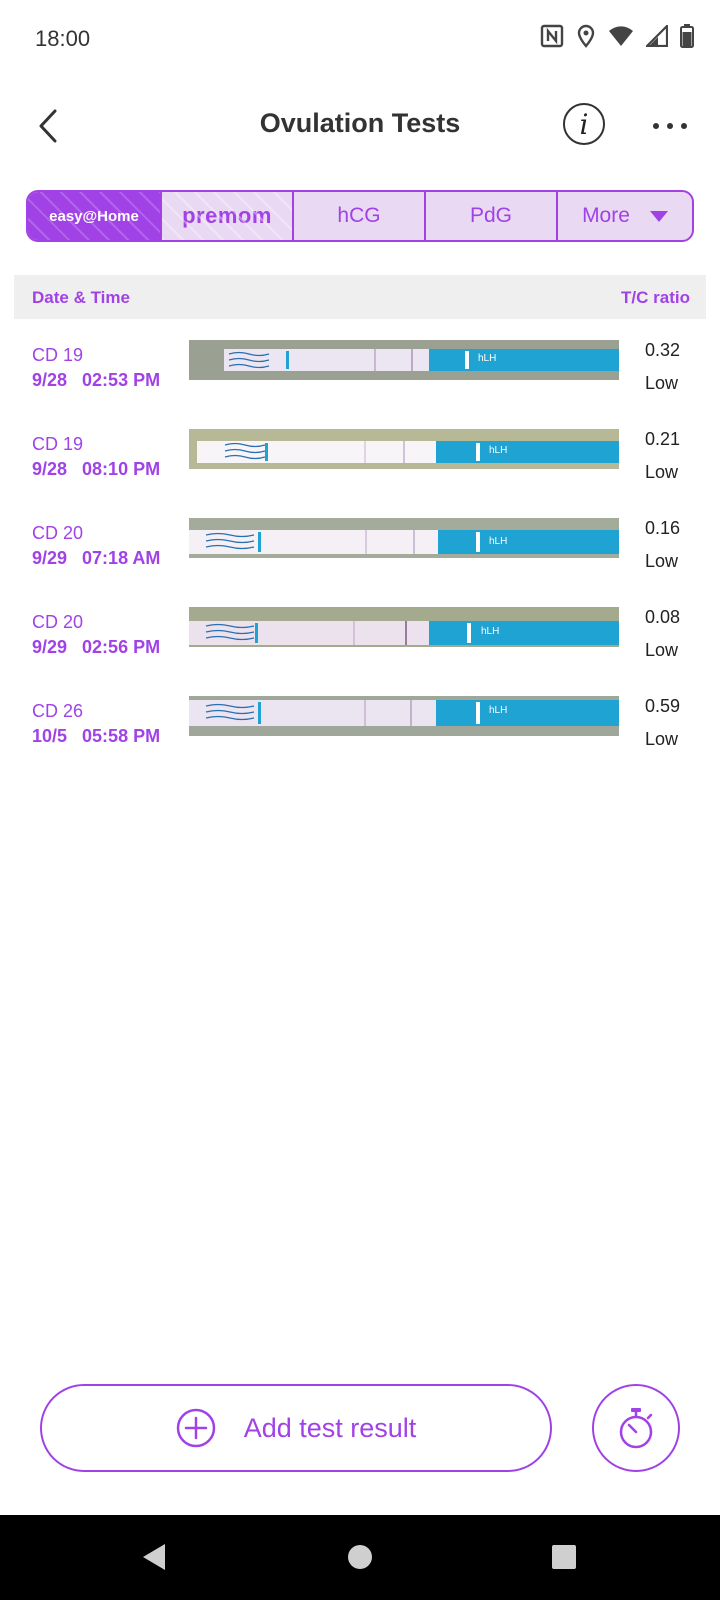  I want to click on test-row: CD 20 9/29 02:56 PM hLH 0.08 Low, so click(360, 647).